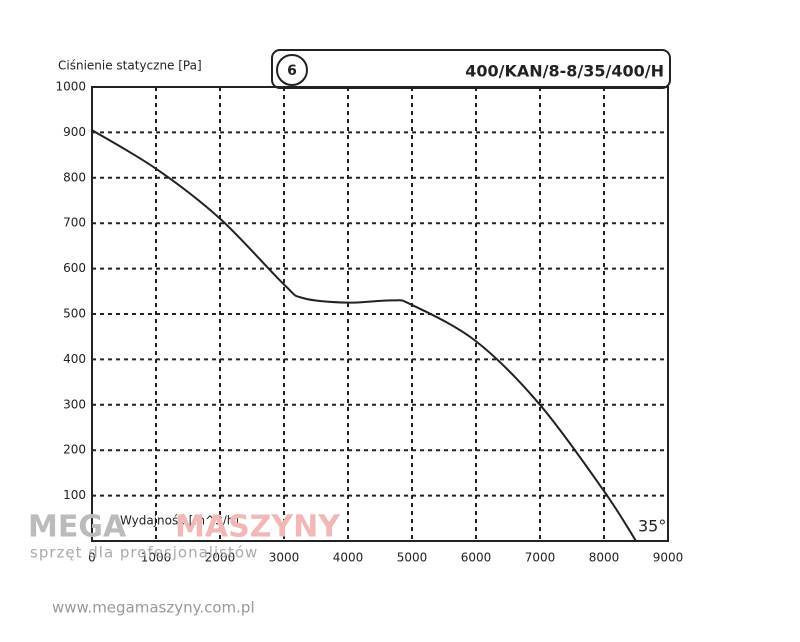 This screenshot has height=642, width=800. Describe the element at coordinates (74, 495) in the screenshot. I see `y-tick-label: 100` at that location.